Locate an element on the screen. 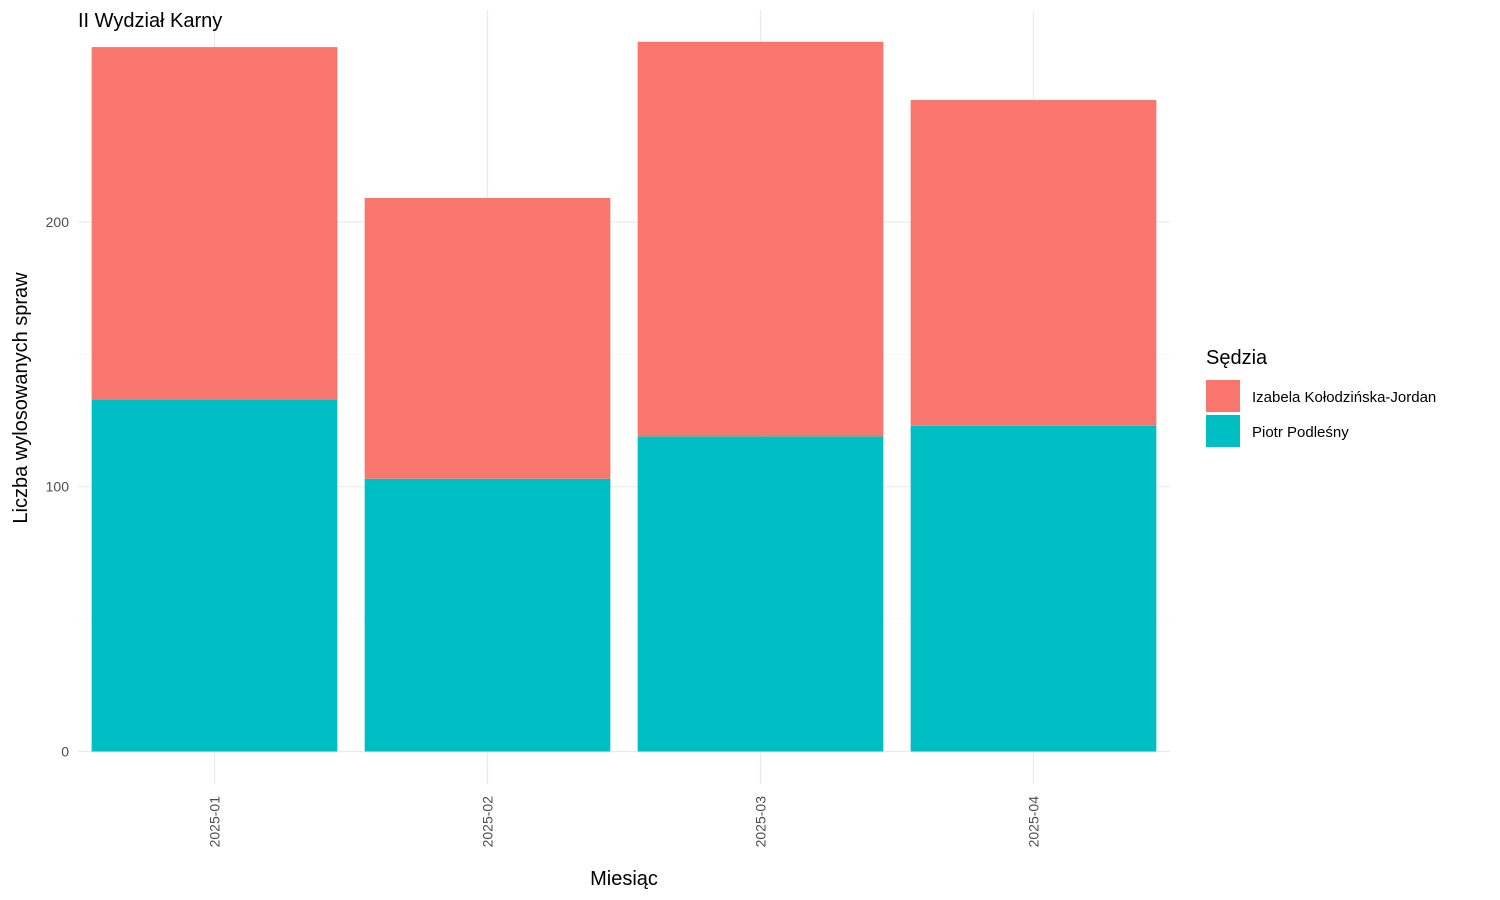 This screenshot has width=1500, height=900. y-tick-label: 200 is located at coordinates (58, 222).